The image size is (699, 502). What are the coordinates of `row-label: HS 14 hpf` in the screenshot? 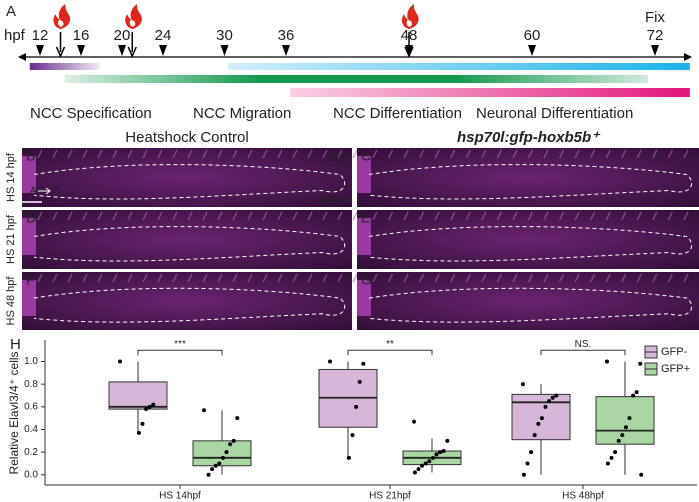 It's located at (11, 177).